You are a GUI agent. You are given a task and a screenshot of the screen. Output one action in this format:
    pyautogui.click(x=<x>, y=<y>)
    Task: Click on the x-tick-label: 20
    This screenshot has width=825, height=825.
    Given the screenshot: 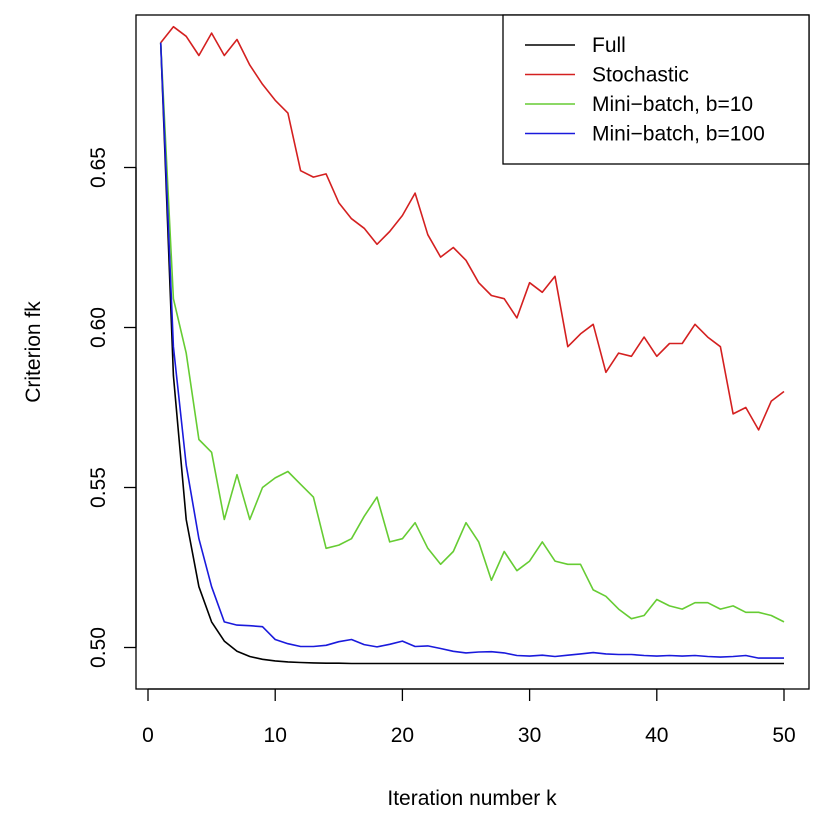 What is the action you would take?
    pyautogui.click(x=402, y=735)
    